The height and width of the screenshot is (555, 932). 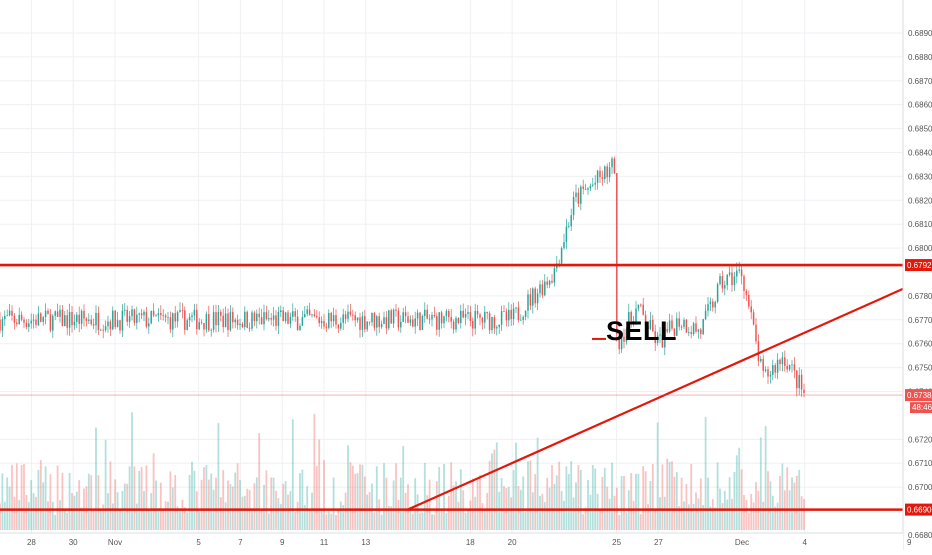 What do you see at coordinates (921, 408) in the screenshot?
I see `countdown-badge` at bounding box center [921, 408].